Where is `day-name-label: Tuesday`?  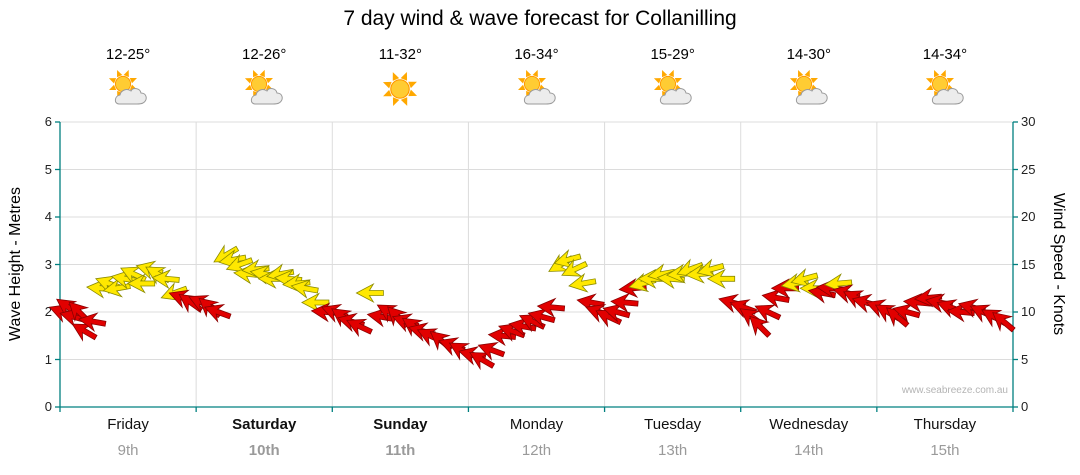 day-name-label: Tuesday is located at coordinates (673, 424).